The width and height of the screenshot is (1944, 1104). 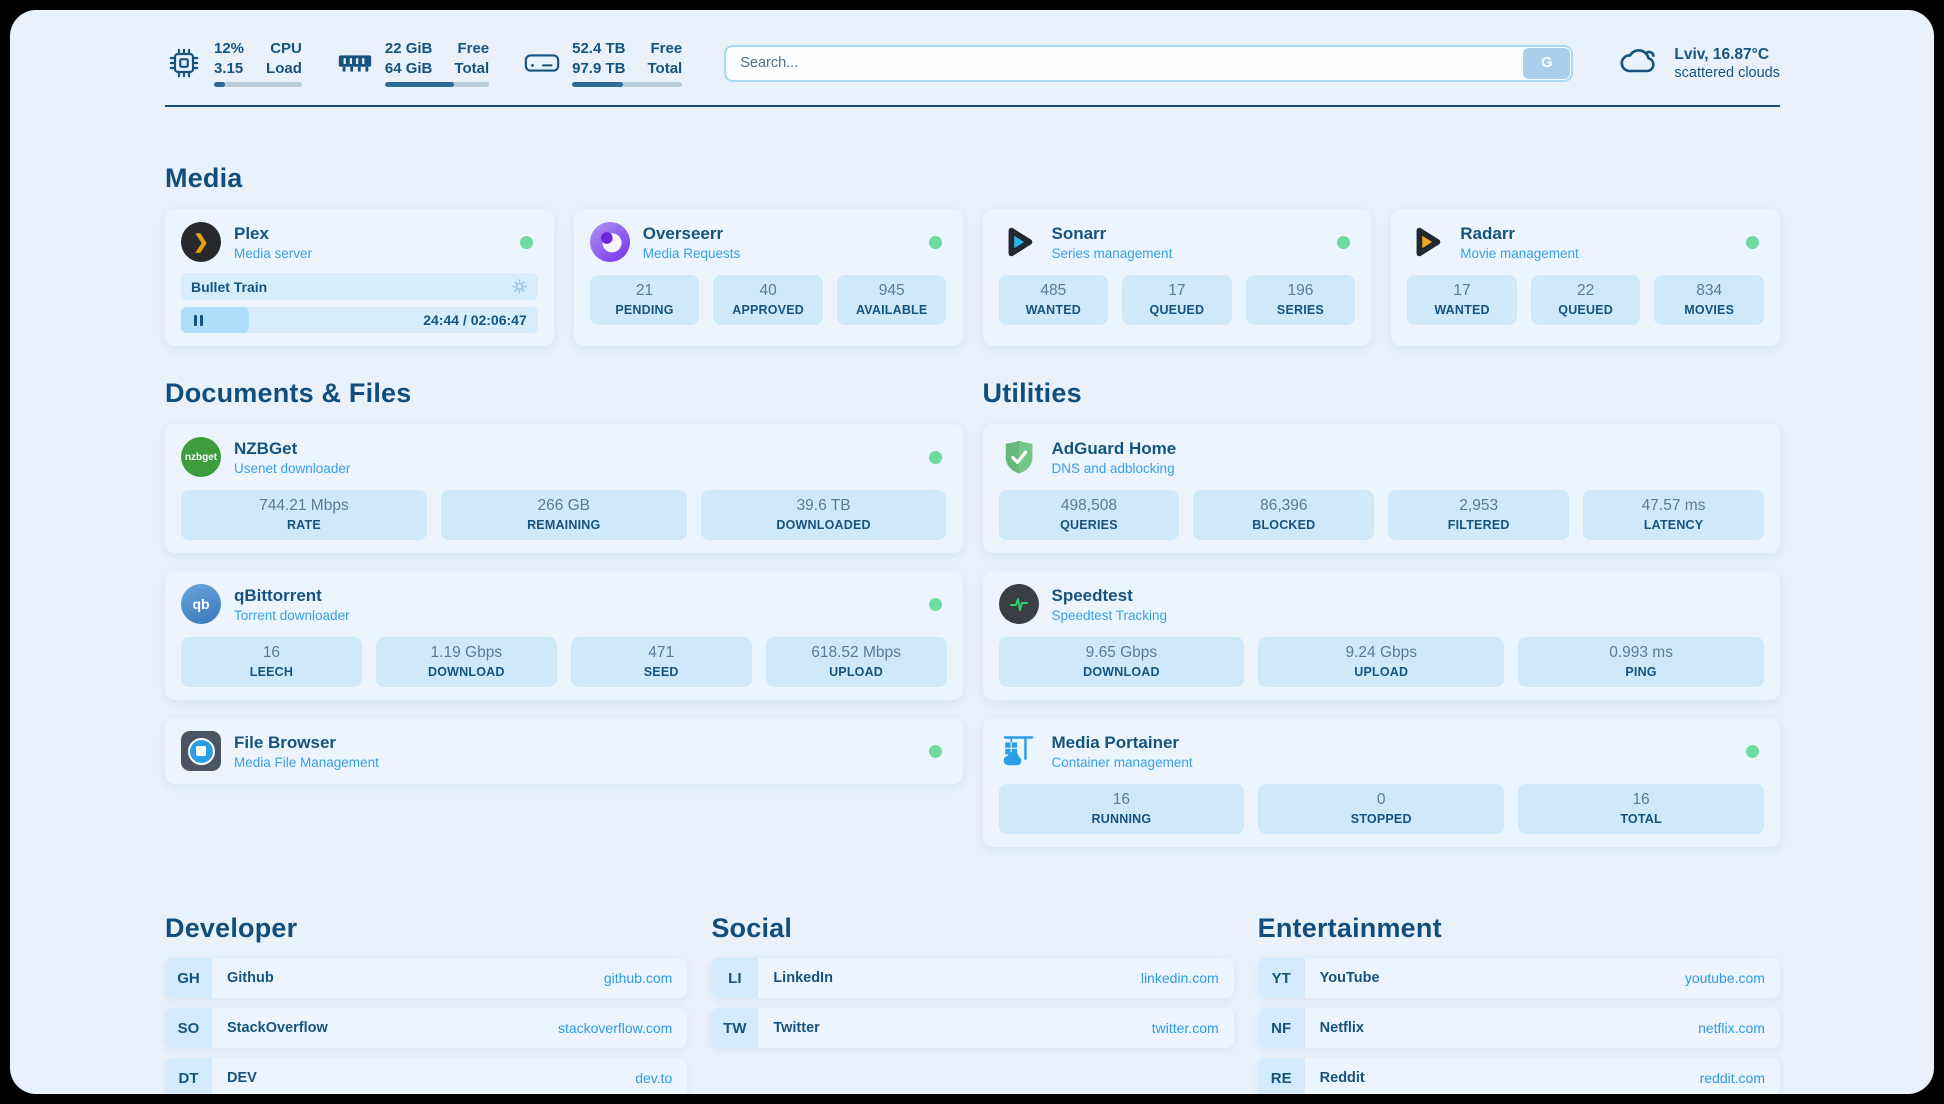 I want to click on app-subtitle-speedtest: Speedtest Tracking, so click(x=1109, y=615).